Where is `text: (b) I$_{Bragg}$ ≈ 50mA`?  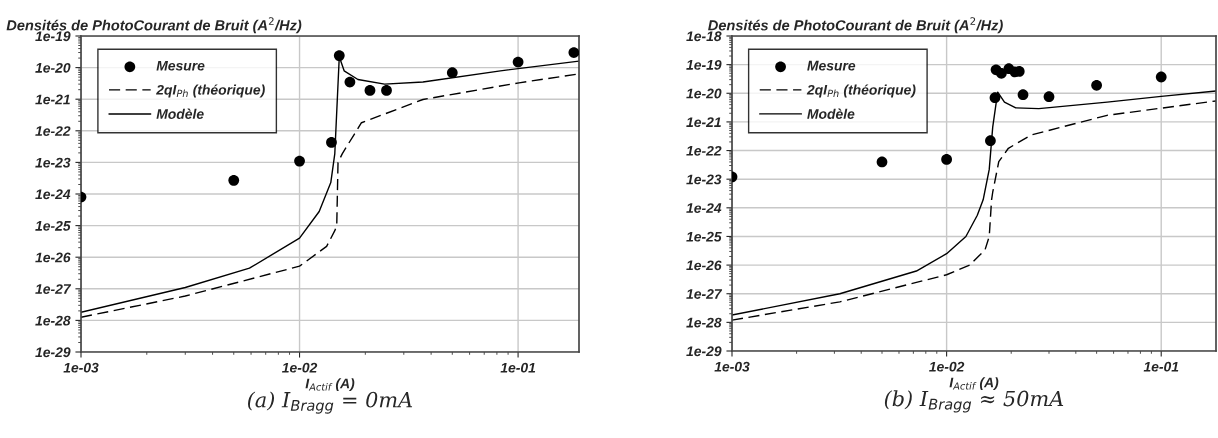
text: (b) I$_{Bragg}$ ≈ 50mA is located at coordinates (974, 401).